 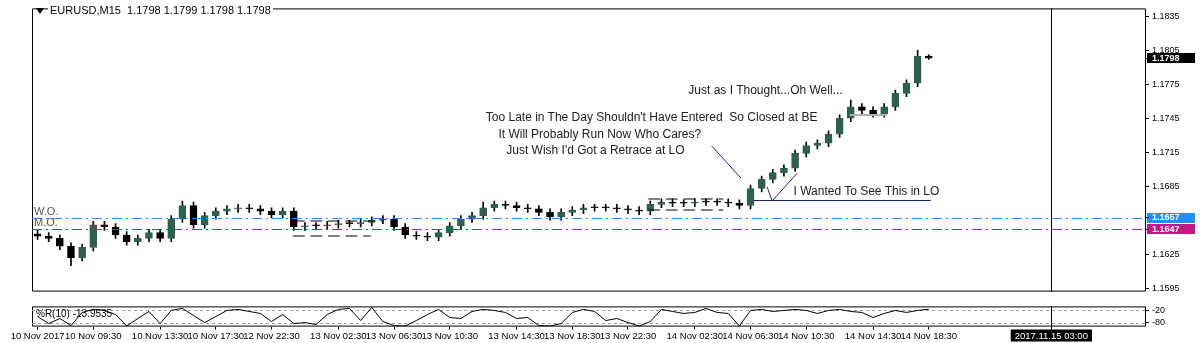 What do you see at coordinates (1159, 322) in the screenshot?
I see `y-tick-label: -80` at bounding box center [1159, 322].